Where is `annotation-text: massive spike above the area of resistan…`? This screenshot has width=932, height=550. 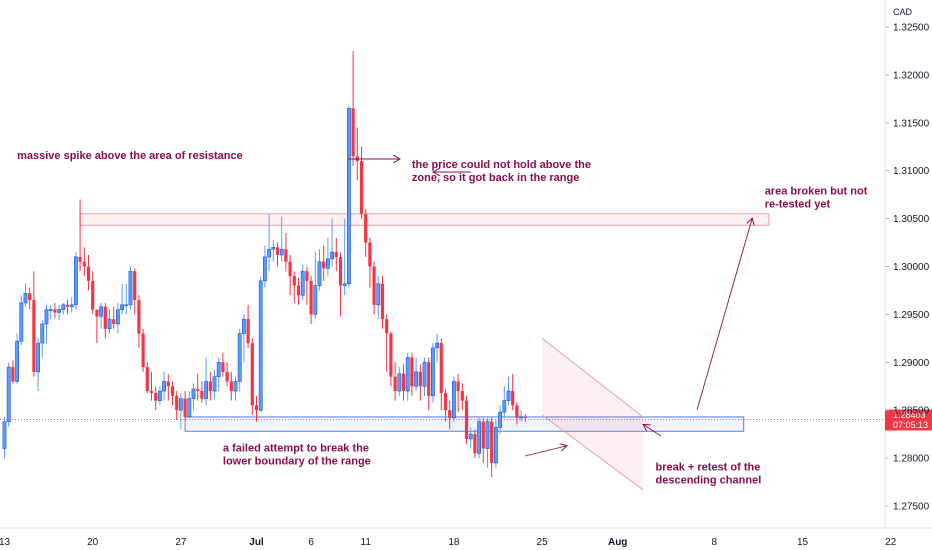 annotation-text: massive spike above the area of resistan… is located at coordinates (130, 156).